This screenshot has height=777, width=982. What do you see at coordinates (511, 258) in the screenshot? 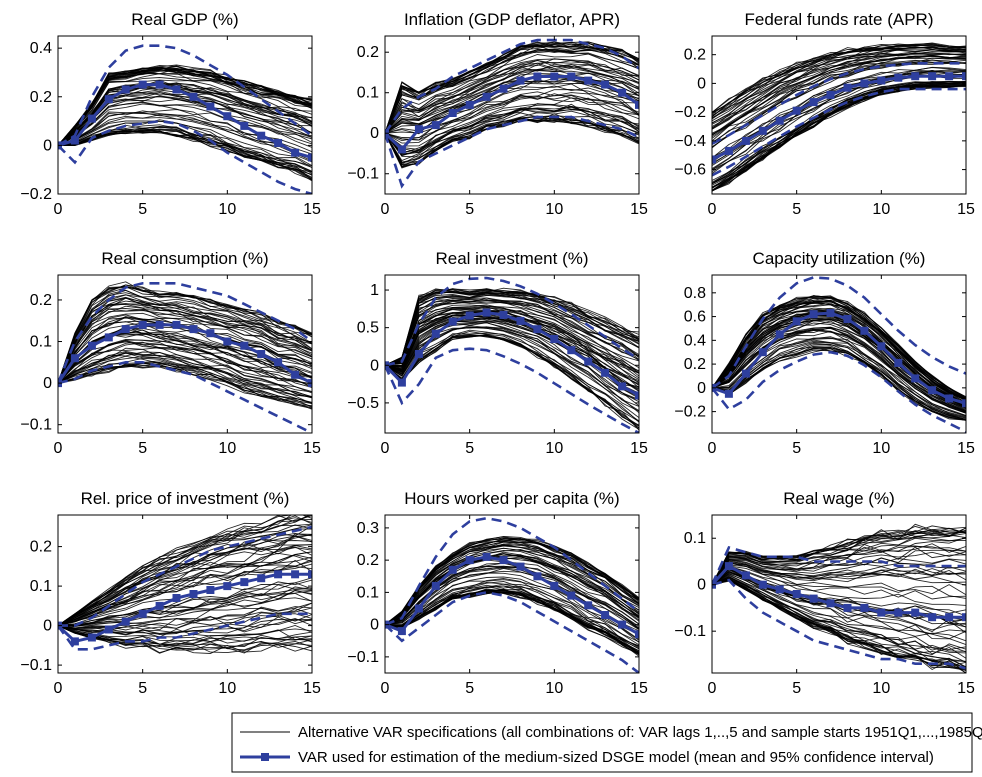
I see `chart-title: Real investment (%)` at bounding box center [511, 258].